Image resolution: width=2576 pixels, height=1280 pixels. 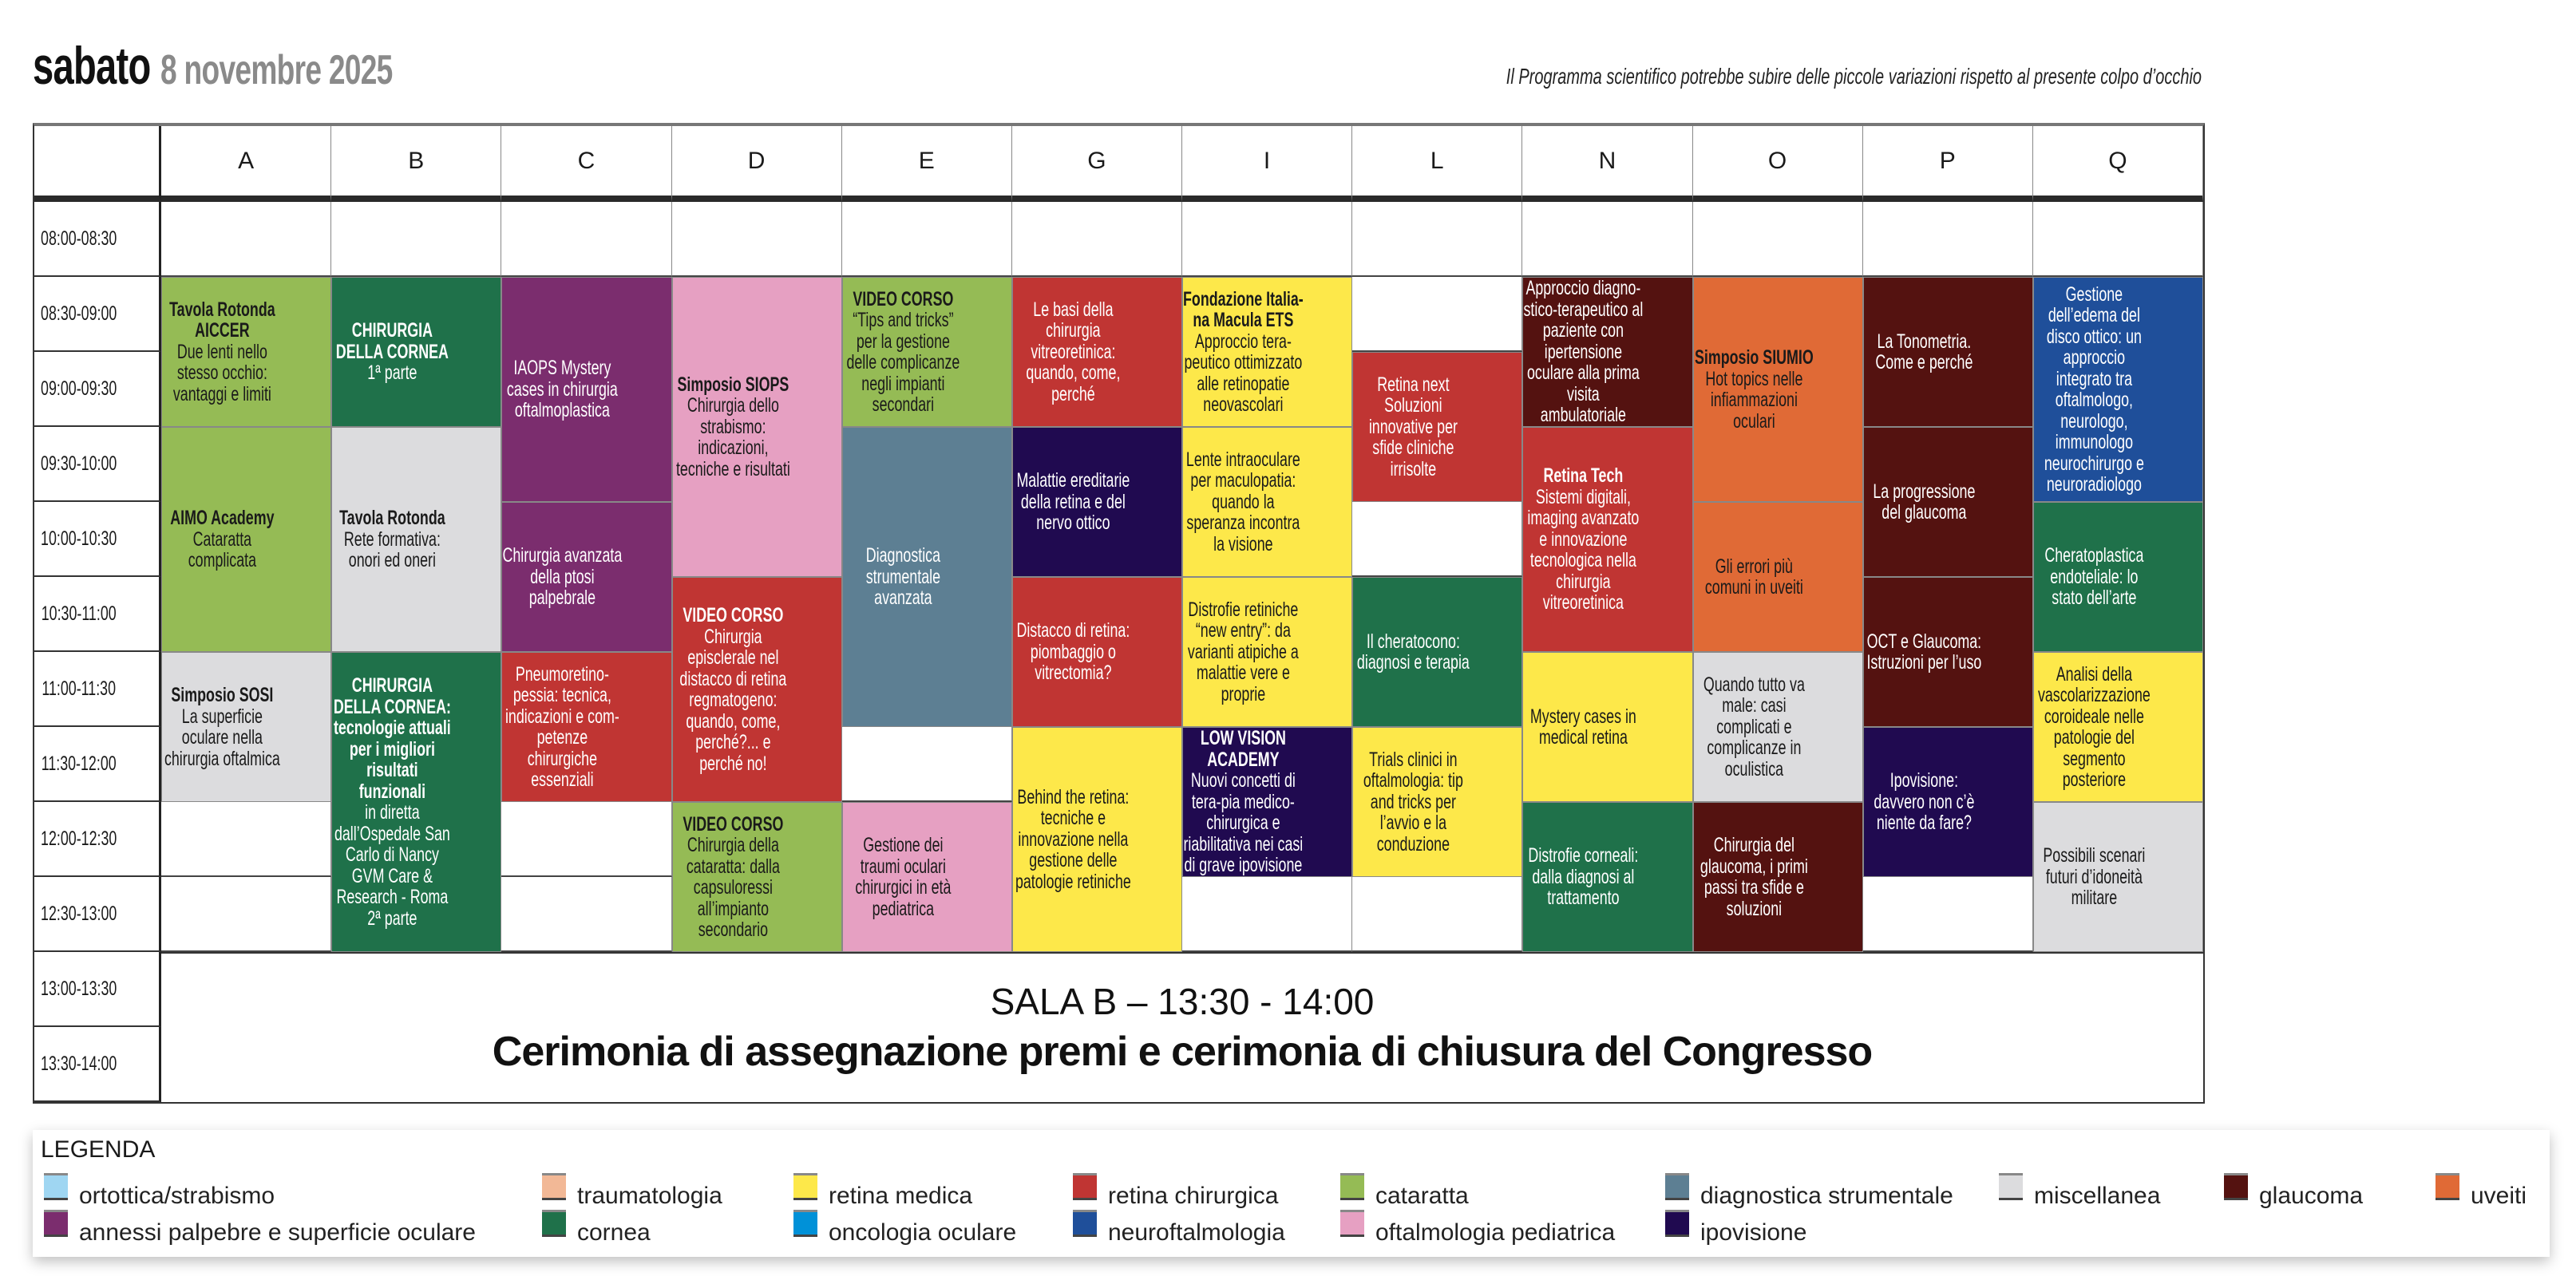 What do you see at coordinates (733, 824) in the screenshot?
I see `session-title: VIDEO CORSO` at bounding box center [733, 824].